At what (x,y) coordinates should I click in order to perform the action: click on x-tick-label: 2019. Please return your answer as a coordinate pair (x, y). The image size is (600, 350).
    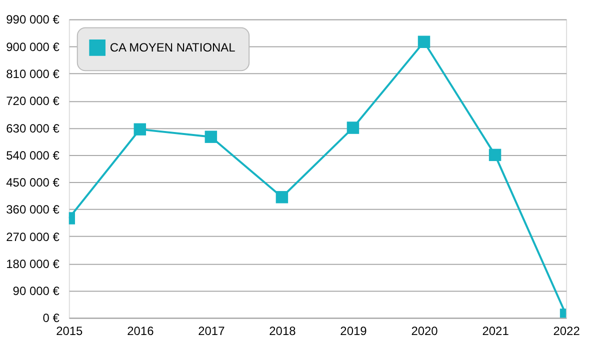
    Looking at the image, I should click on (354, 331).